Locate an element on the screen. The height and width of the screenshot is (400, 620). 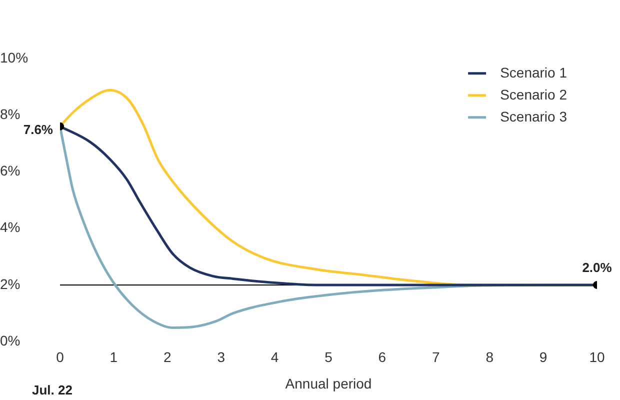
annotation: 7.6% is located at coordinates (38, 129).